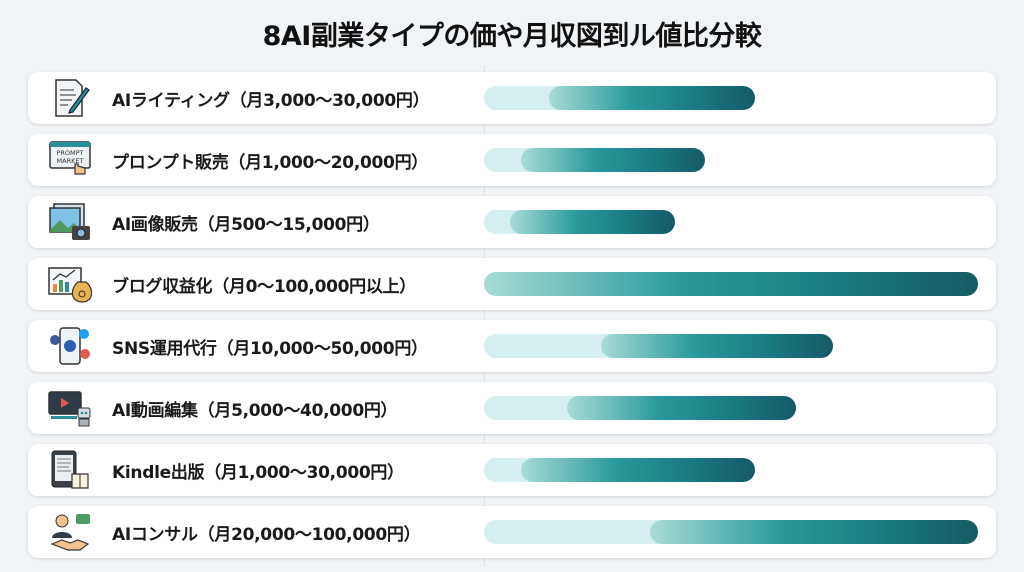 The height and width of the screenshot is (572, 1024). What do you see at coordinates (255, 411) in the screenshot?
I see `category-label: AI動画編集（月5,000〜40,000円）` at bounding box center [255, 411].